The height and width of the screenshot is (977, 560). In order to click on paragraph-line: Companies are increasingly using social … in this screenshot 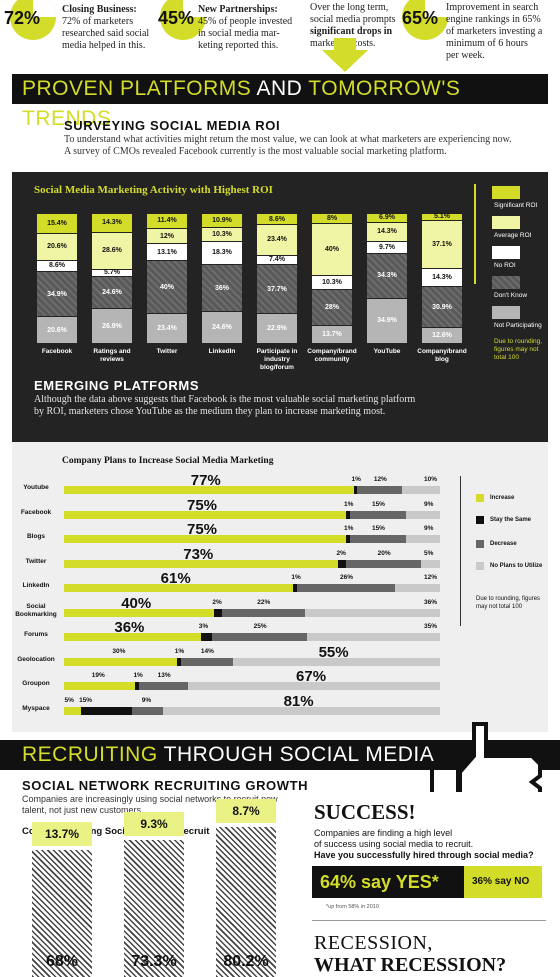, I will do `click(150, 799)`.